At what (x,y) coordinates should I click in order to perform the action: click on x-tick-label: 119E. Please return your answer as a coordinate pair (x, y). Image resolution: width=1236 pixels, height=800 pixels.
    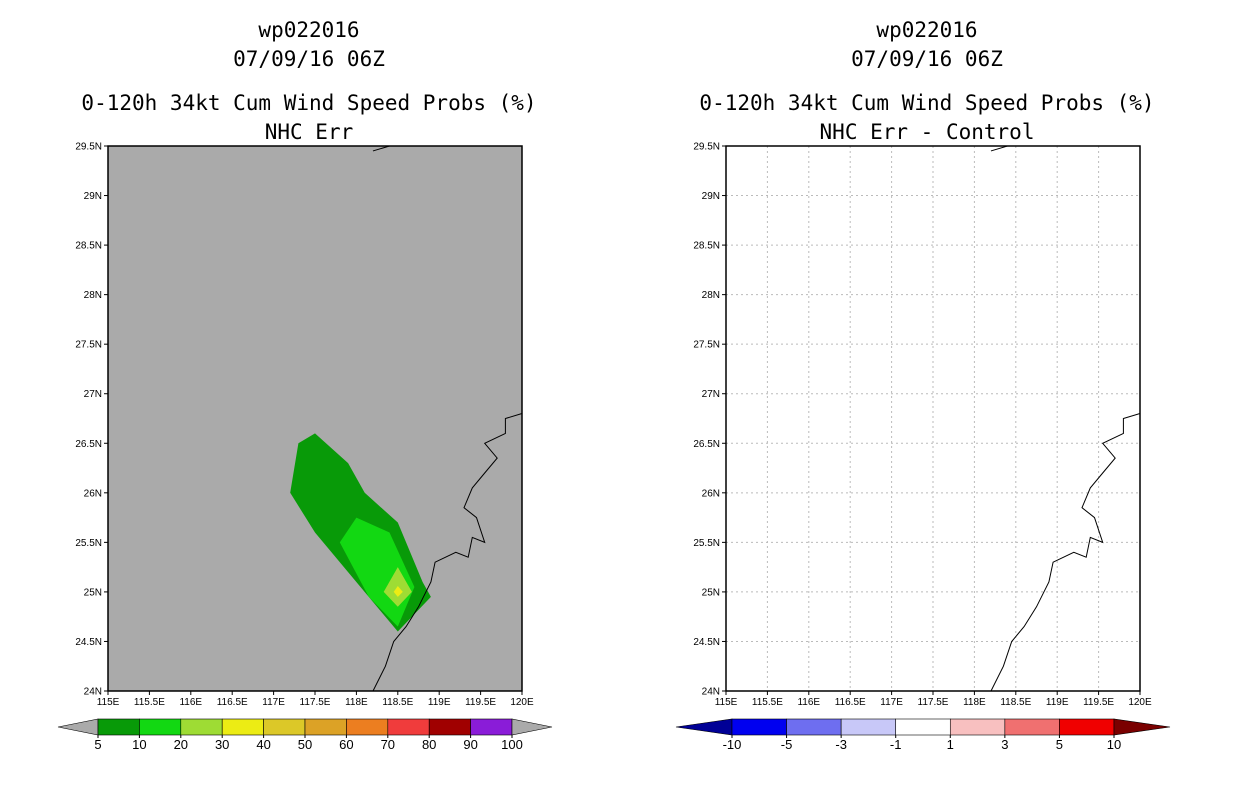
    Looking at the image, I should click on (439, 702).